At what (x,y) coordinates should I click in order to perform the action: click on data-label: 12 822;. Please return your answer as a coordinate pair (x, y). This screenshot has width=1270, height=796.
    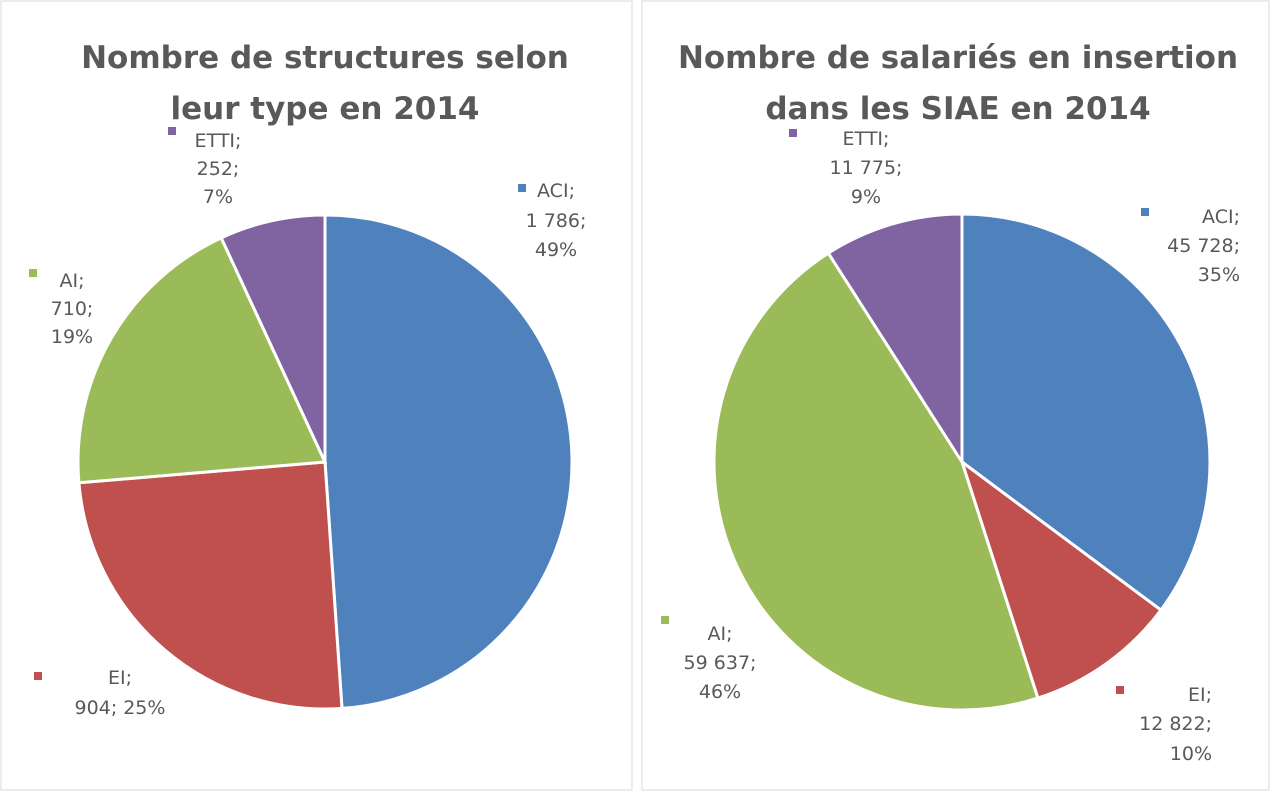
    Looking at the image, I should click on (1175, 724).